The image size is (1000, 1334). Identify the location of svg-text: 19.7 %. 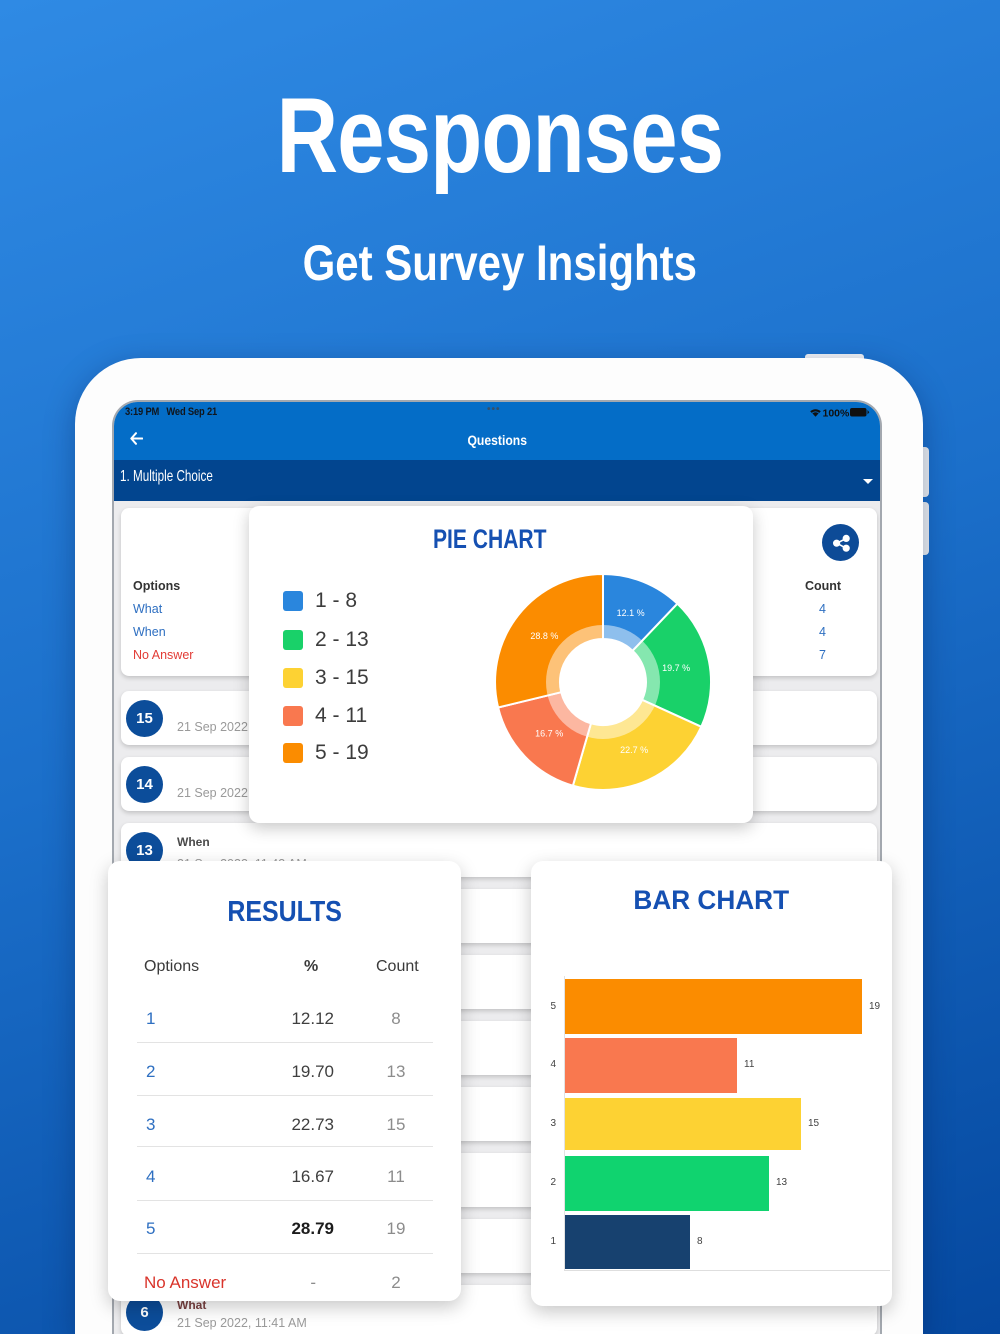
(676, 668).